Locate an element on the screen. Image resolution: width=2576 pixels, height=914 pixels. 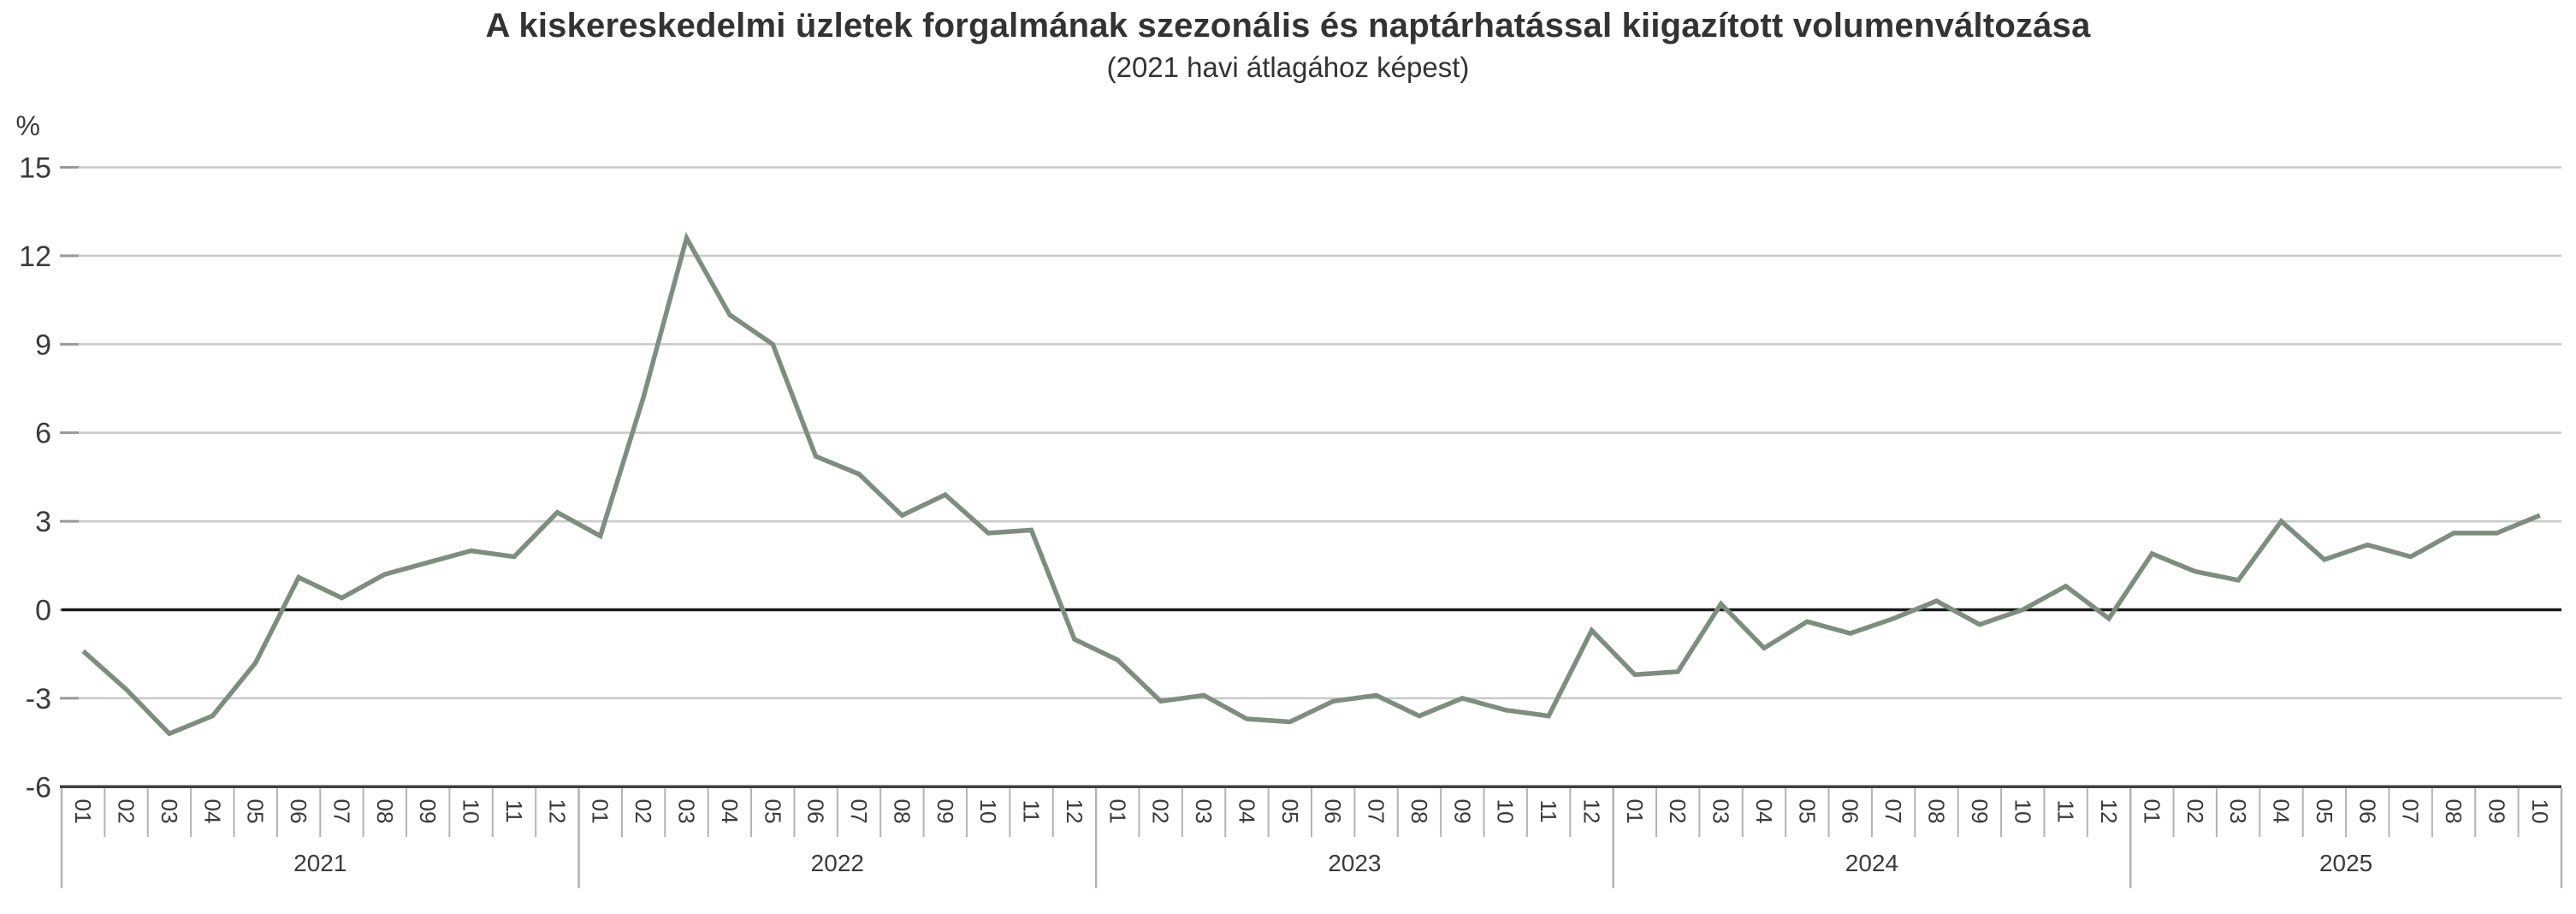
y-axis-label: 3 is located at coordinates (43, 522).